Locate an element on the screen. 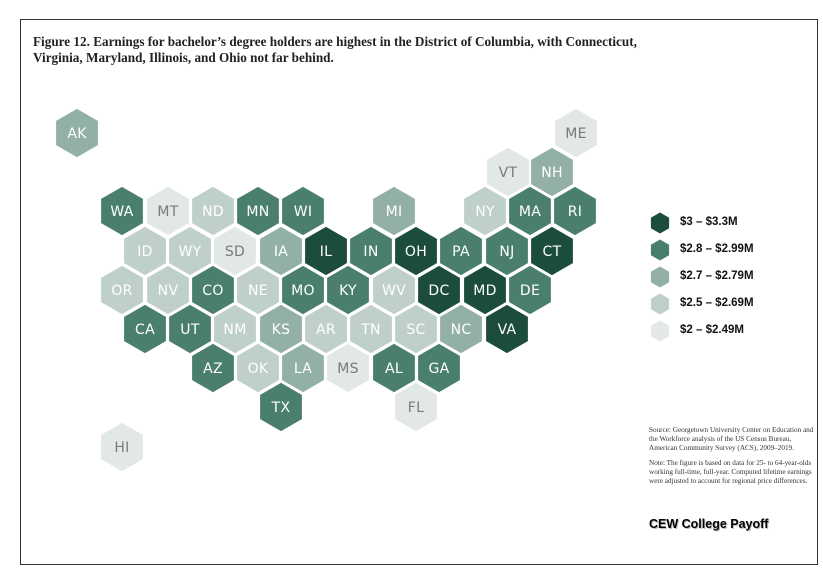 This screenshot has width=823, height=585. state-label: UT is located at coordinates (190, 330).